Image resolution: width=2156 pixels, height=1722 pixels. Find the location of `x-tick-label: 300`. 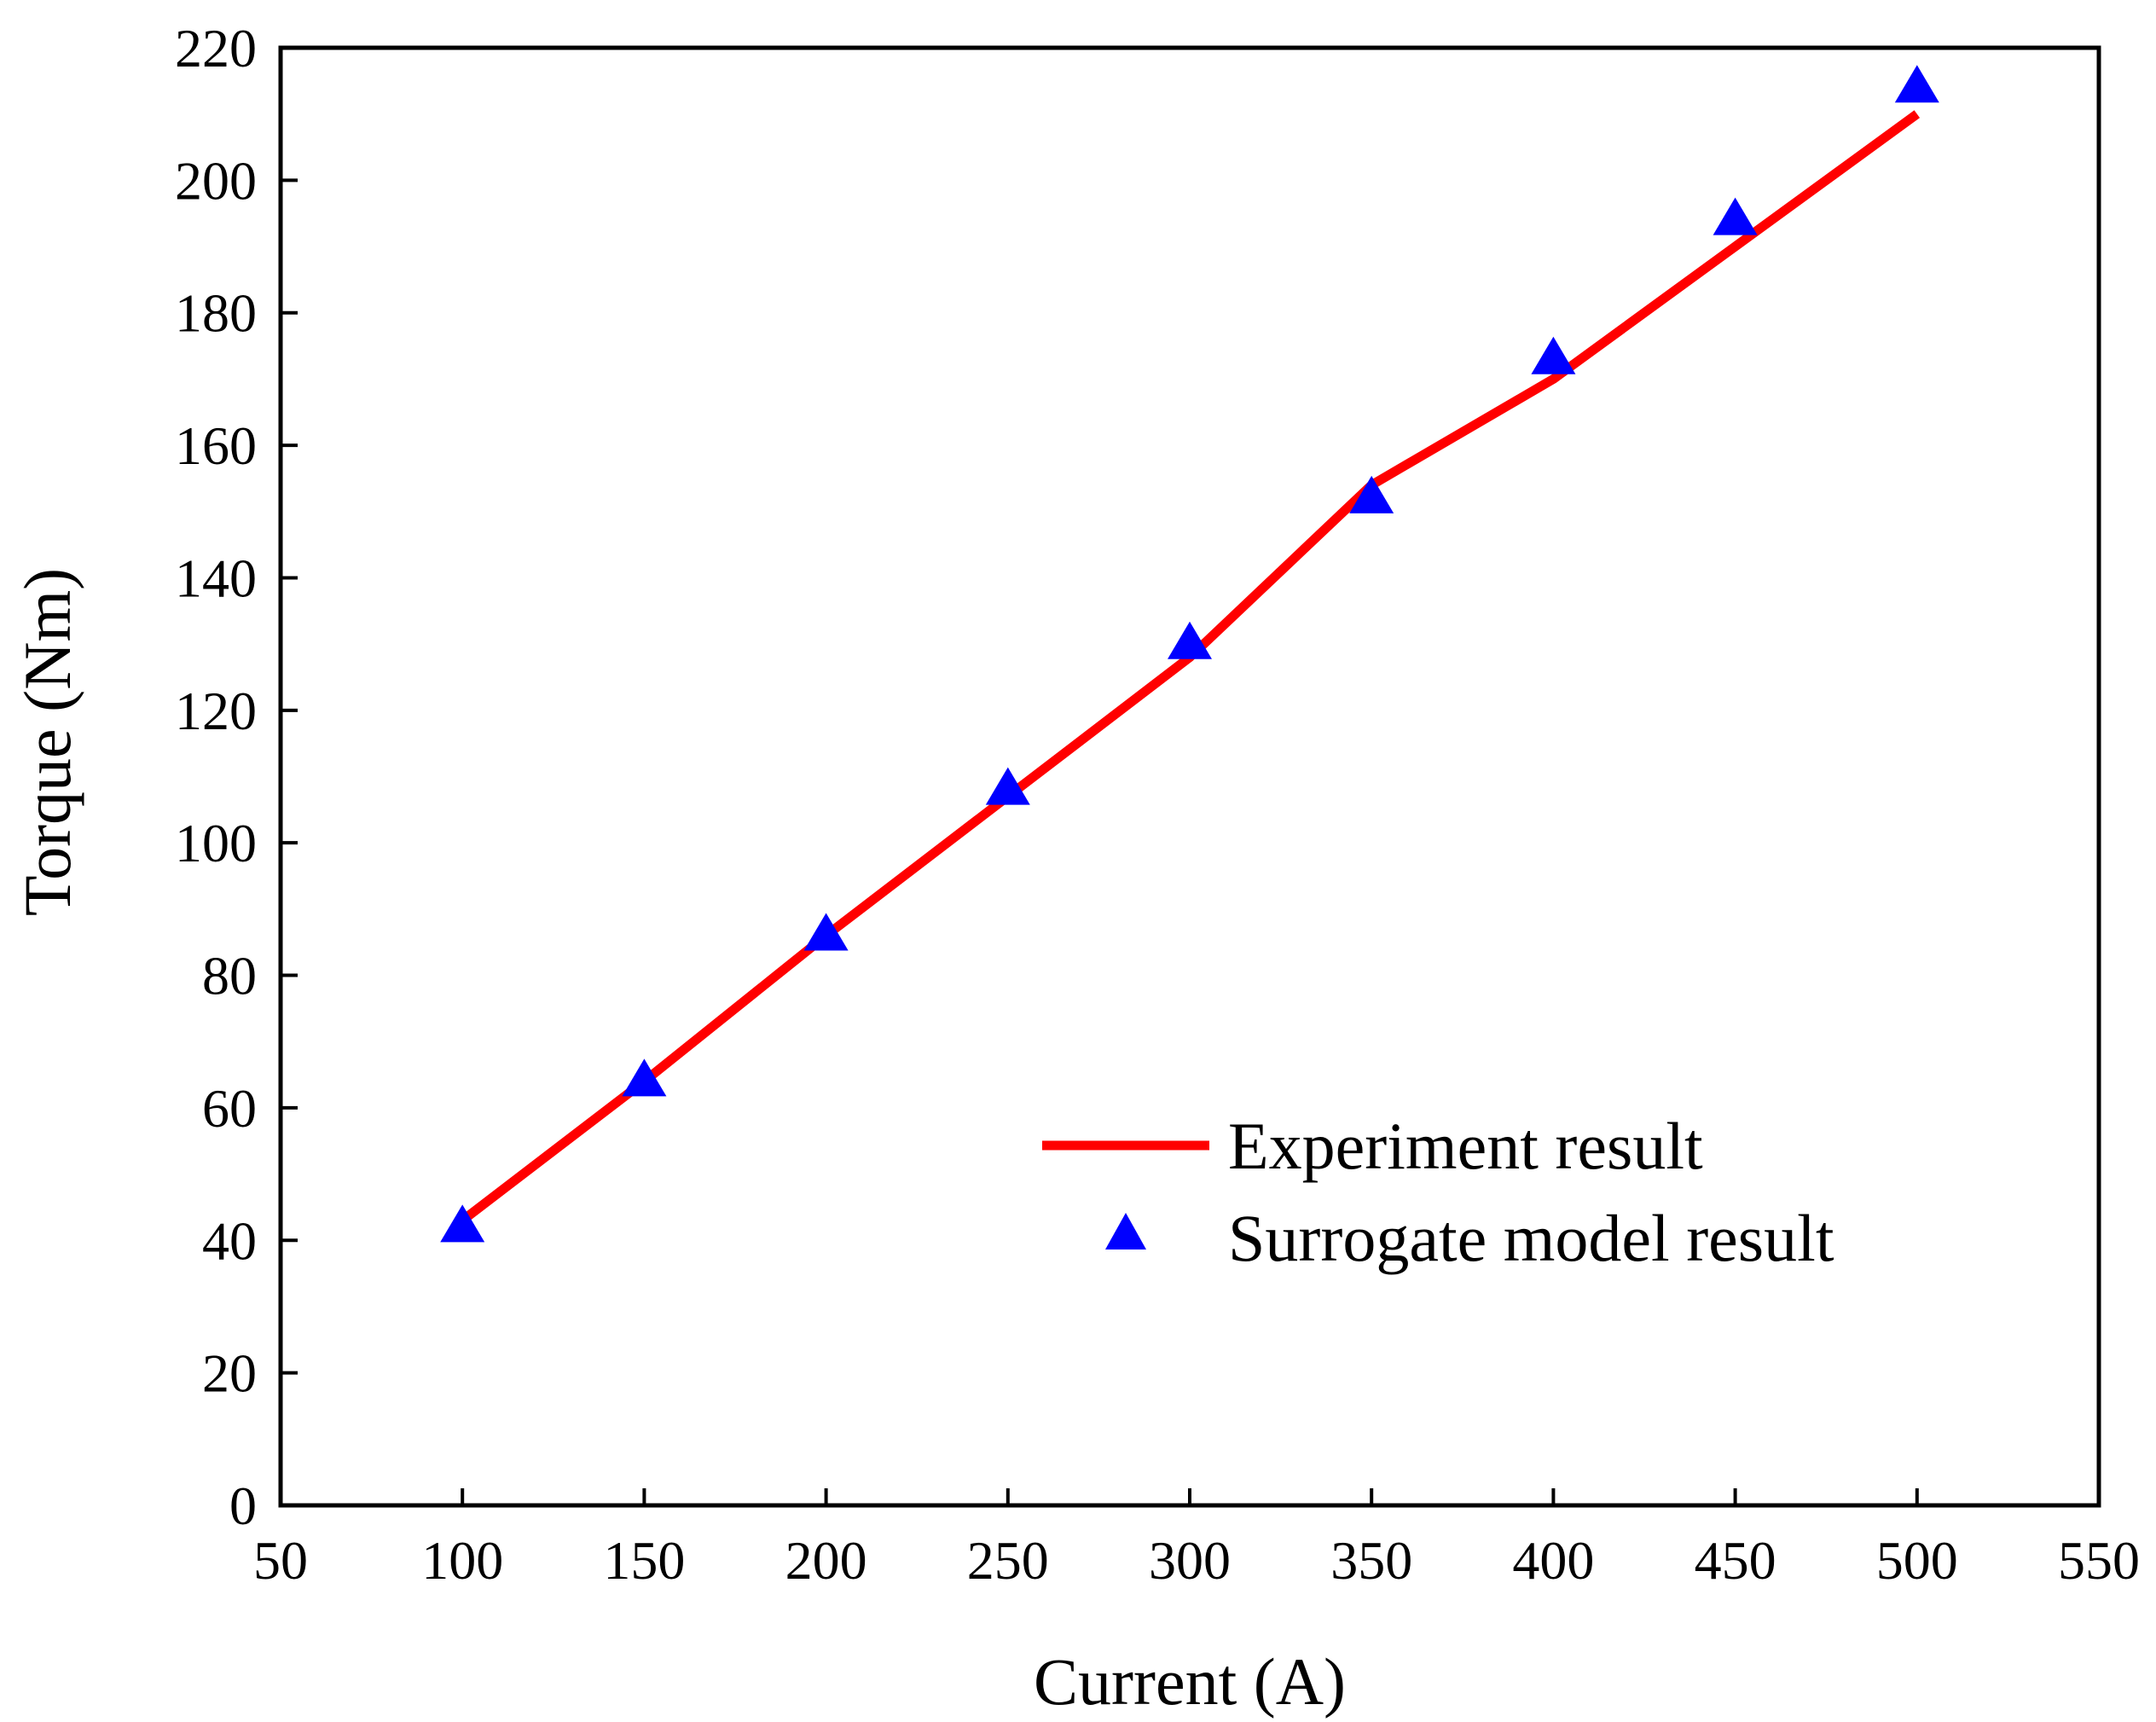

x-tick-label: 300 is located at coordinates (1190, 1560).